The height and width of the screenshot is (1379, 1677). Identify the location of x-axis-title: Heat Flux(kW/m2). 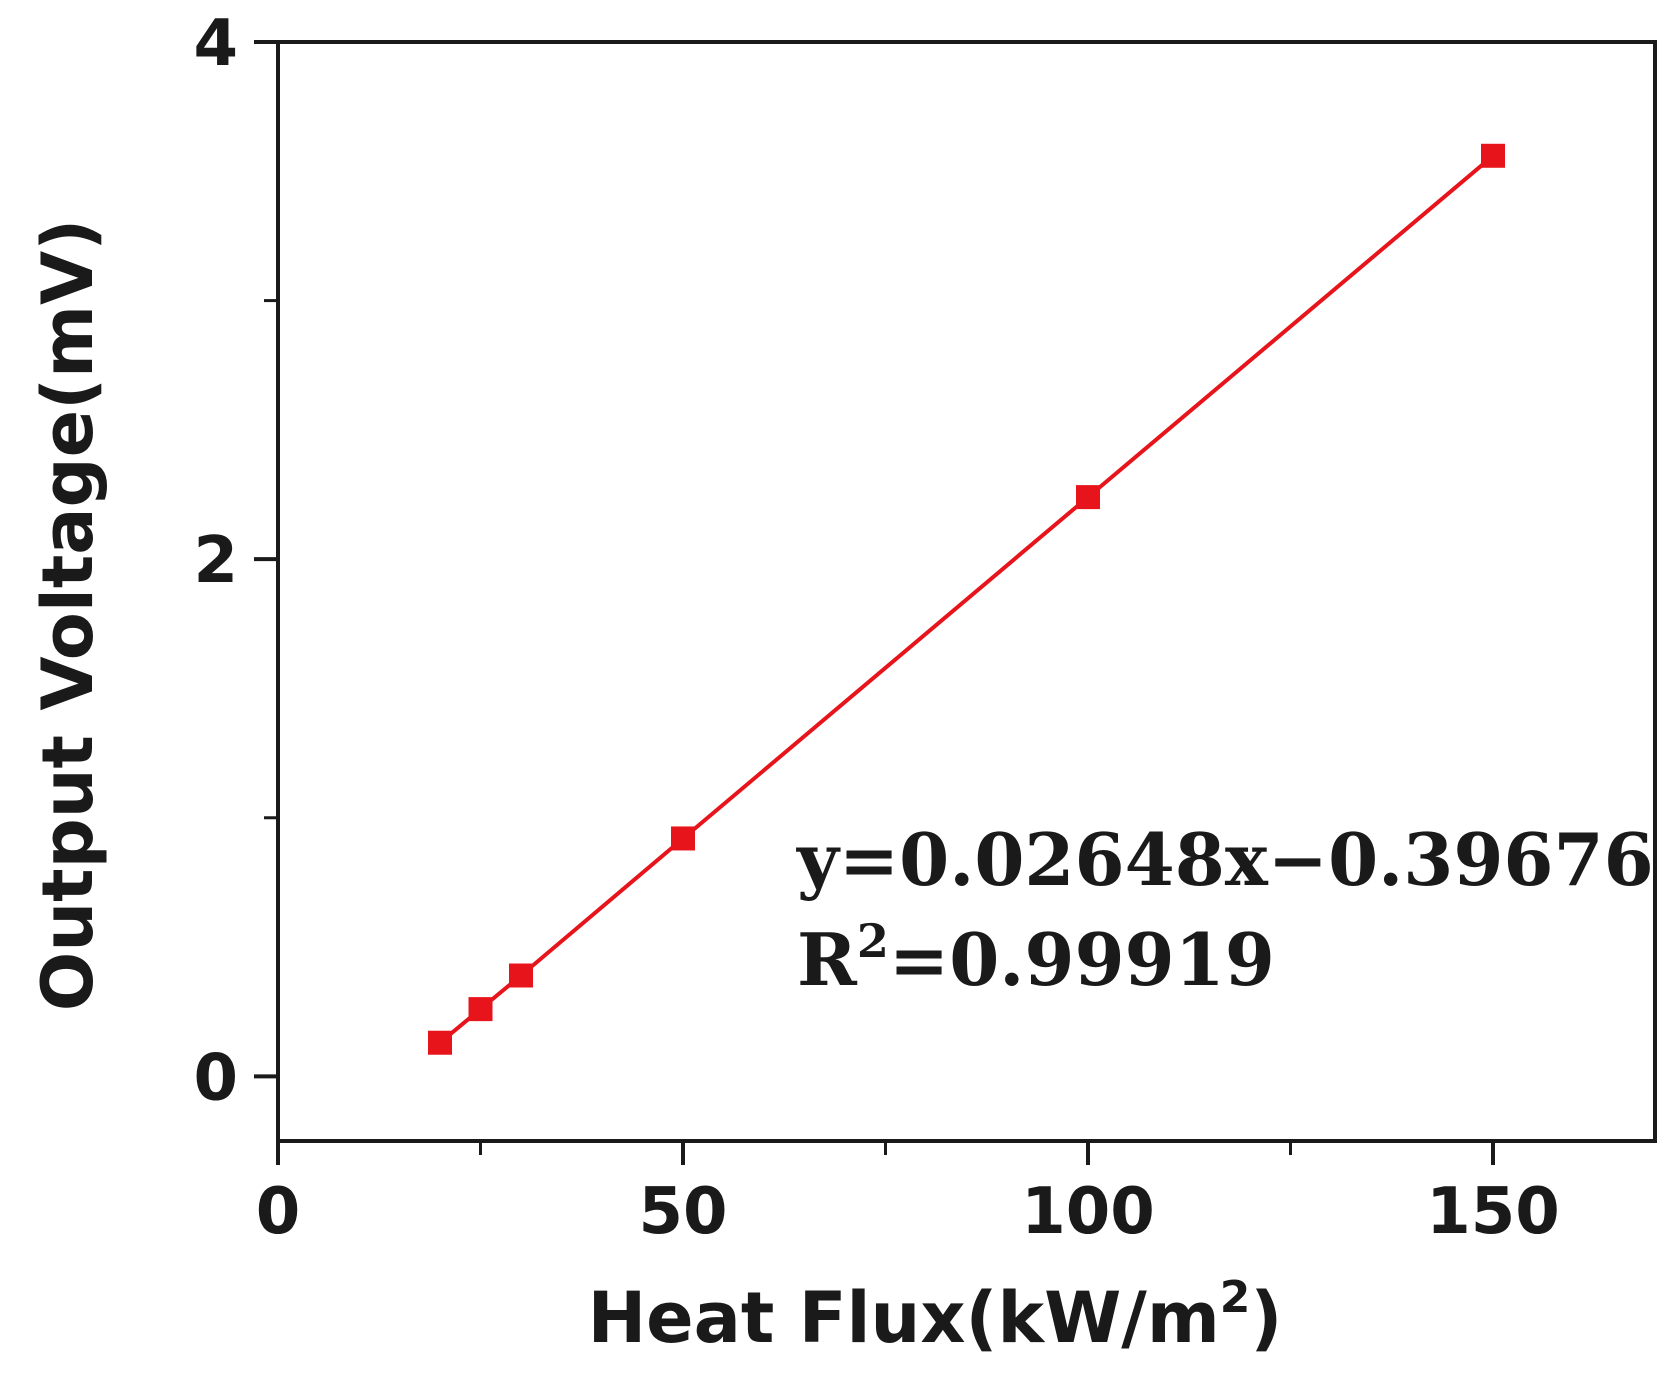
(935, 1315).